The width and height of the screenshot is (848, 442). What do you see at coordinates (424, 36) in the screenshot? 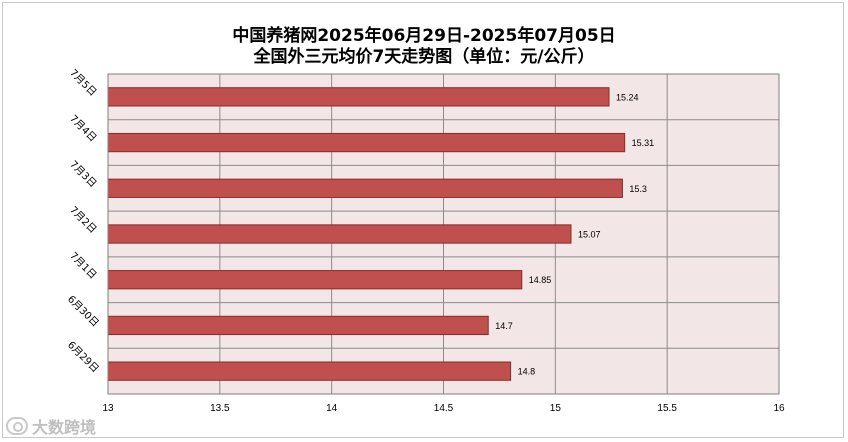
I see `chart-title-line1: 中国养猪网2025年06月29日-2025年07月05日` at bounding box center [424, 36].